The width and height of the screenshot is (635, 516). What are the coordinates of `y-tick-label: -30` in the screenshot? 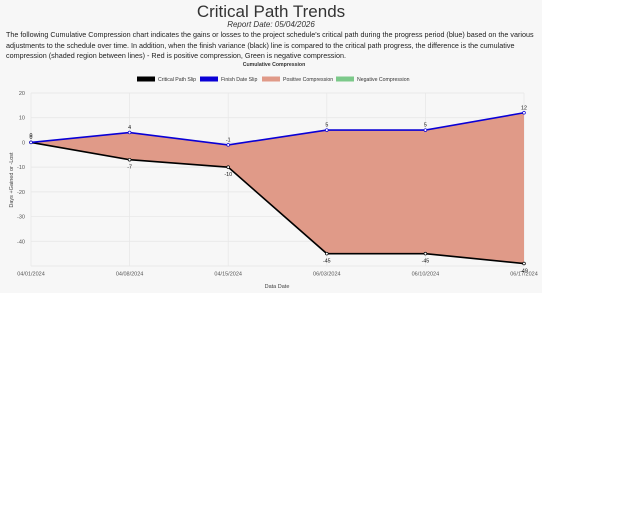 It's located at (21, 218).